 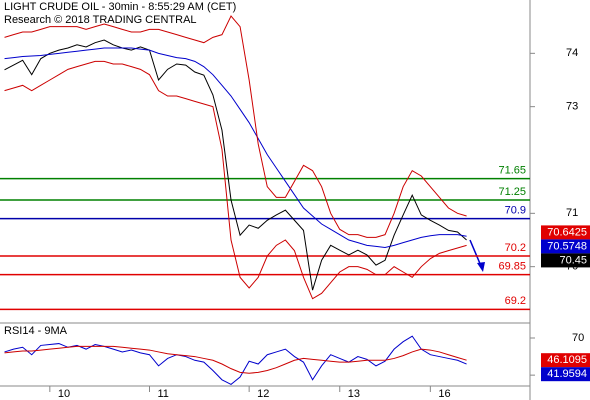 What do you see at coordinates (515, 211) in the screenshot?
I see `level-label: 70.9` at bounding box center [515, 211].